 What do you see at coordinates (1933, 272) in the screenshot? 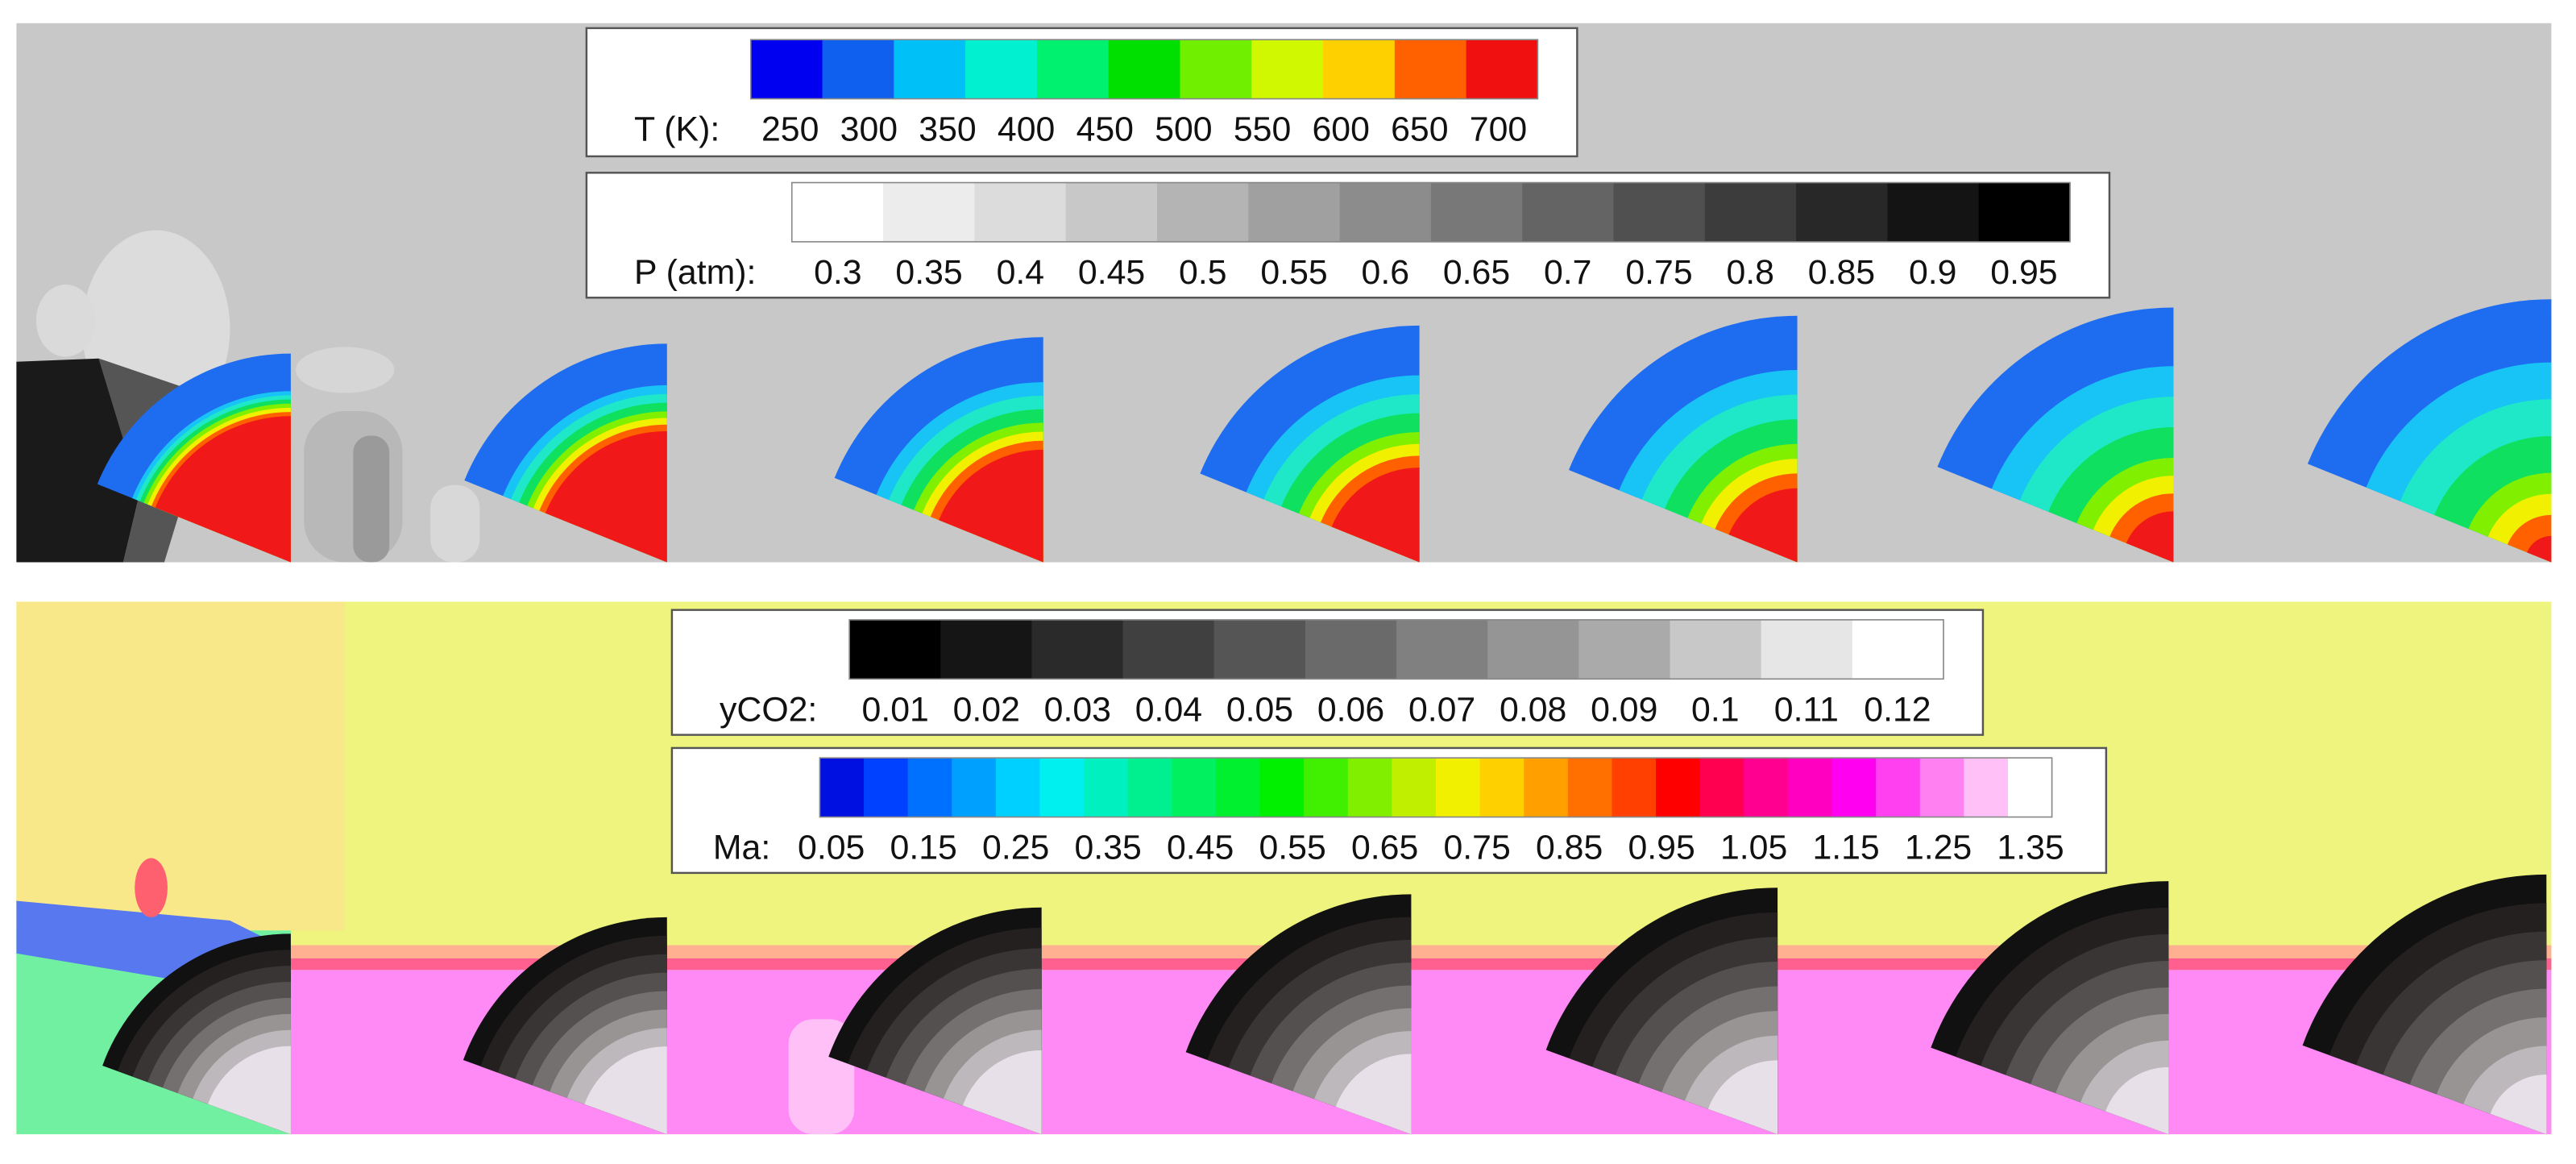
I see `legend-tick-label: 0.9` at bounding box center [1933, 272].